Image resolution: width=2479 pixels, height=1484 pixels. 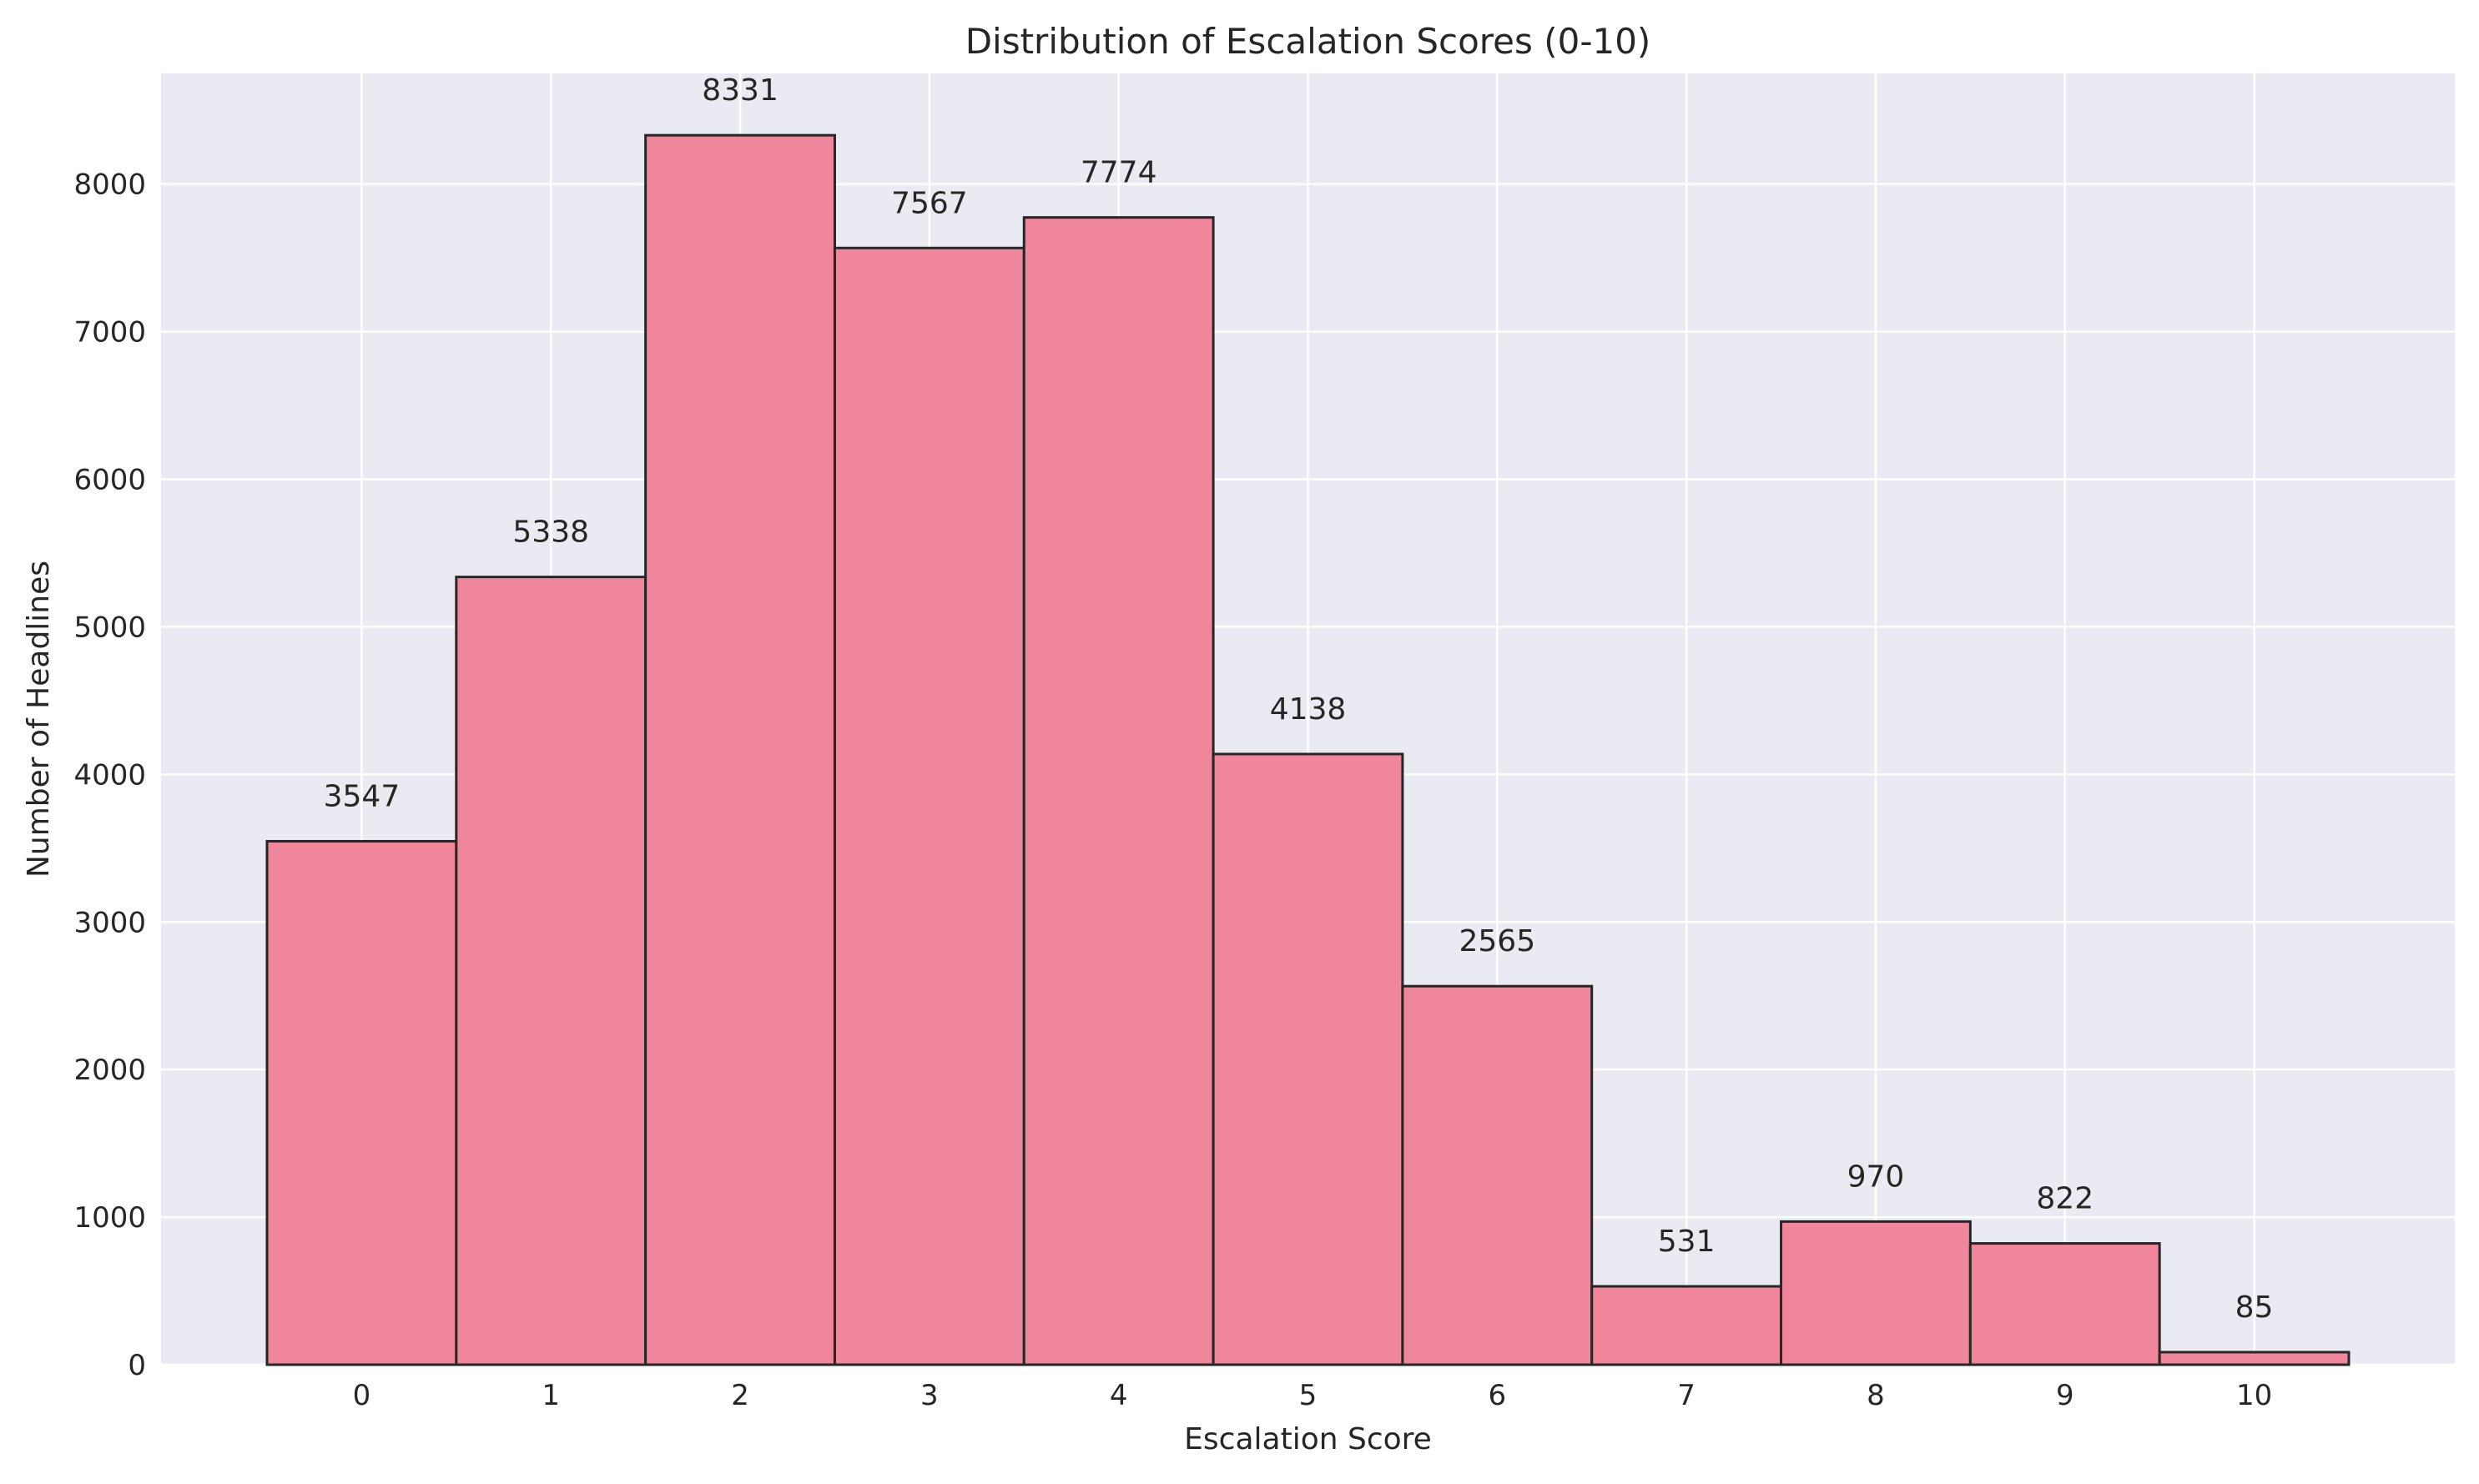 I want to click on y-tick-label: 6000, so click(x=109, y=481).